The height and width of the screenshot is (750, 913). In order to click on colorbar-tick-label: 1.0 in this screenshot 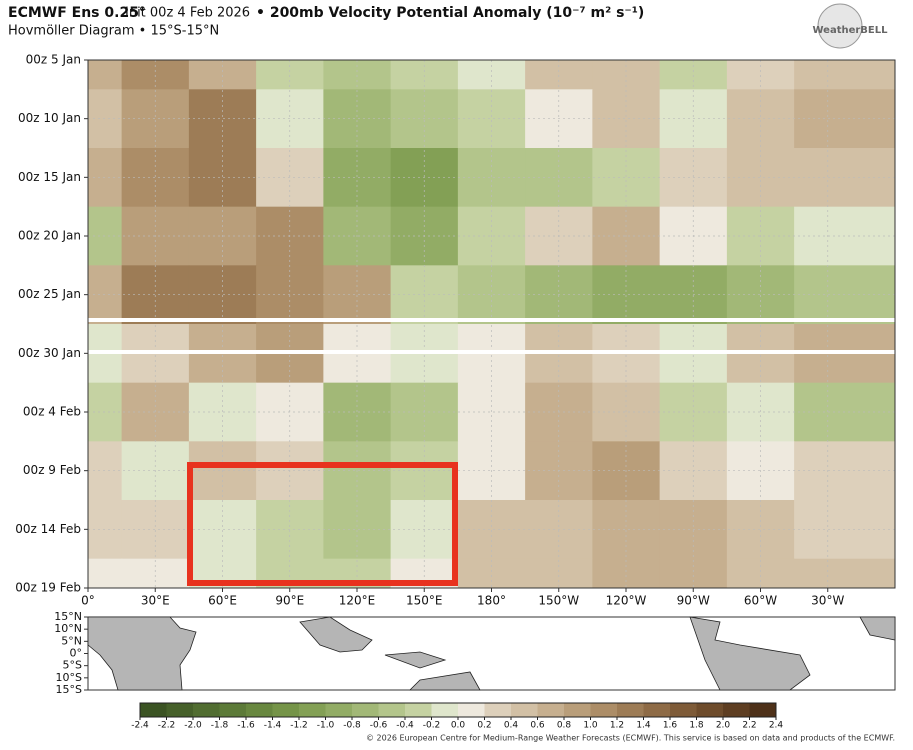, I will do `click(590, 726)`.